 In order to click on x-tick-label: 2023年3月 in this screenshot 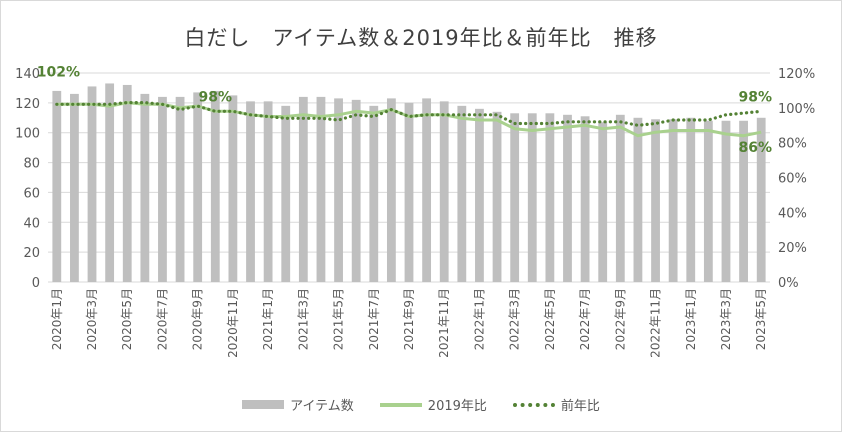, I will do `click(726, 319)`.